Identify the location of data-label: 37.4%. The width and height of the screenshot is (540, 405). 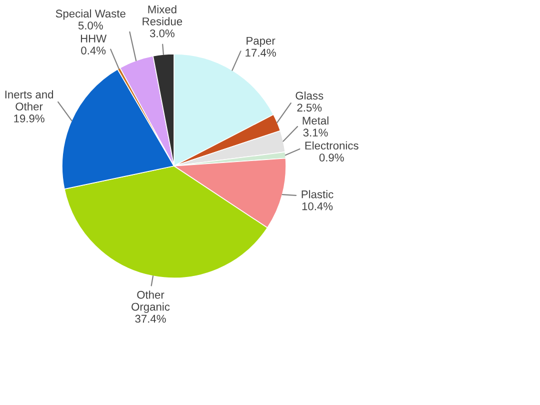
(150, 318).